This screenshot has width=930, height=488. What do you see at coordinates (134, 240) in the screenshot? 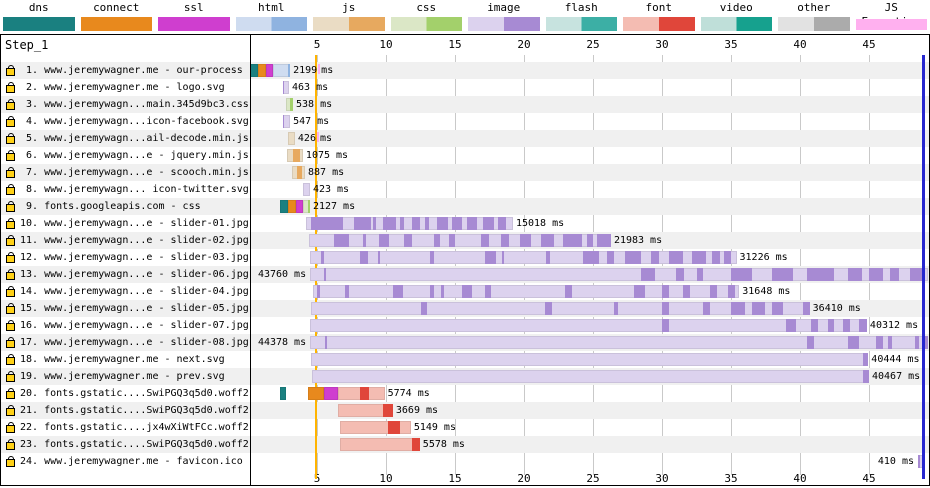
I see `request-label: 11. www.jeremywagn...e - slider-02.jpg` at bounding box center [134, 240].